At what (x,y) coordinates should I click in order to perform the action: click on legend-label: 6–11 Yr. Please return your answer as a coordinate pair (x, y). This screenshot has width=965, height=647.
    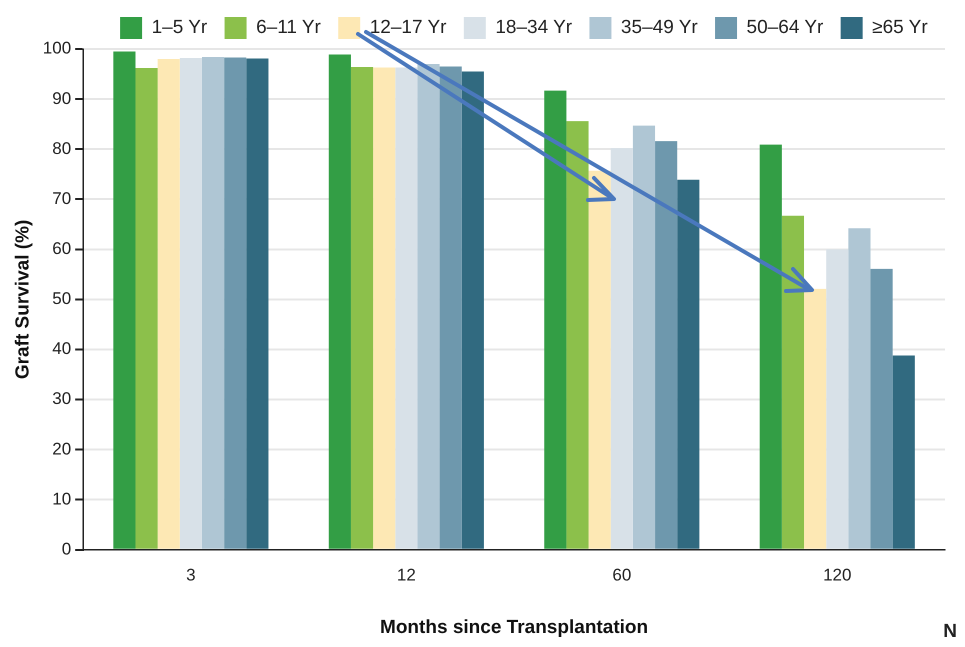
    Looking at the image, I should click on (289, 27).